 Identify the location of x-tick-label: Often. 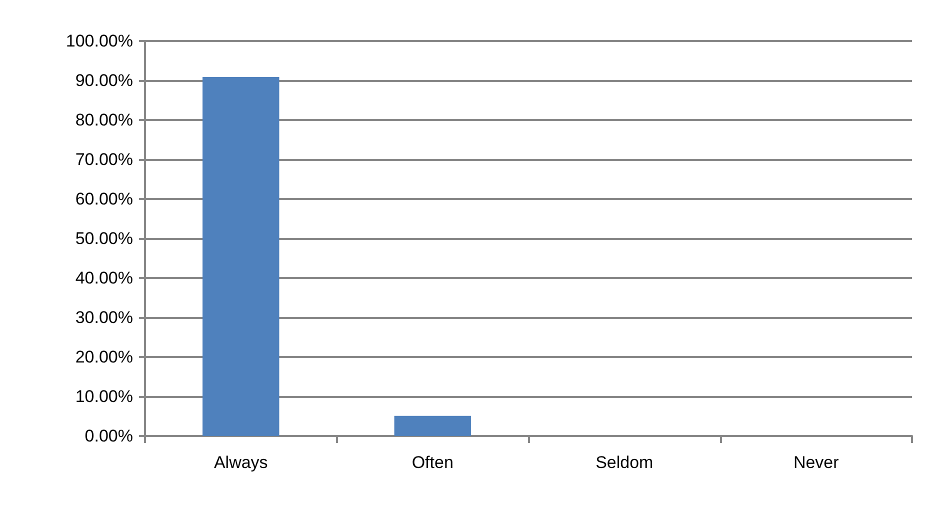
(433, 462).